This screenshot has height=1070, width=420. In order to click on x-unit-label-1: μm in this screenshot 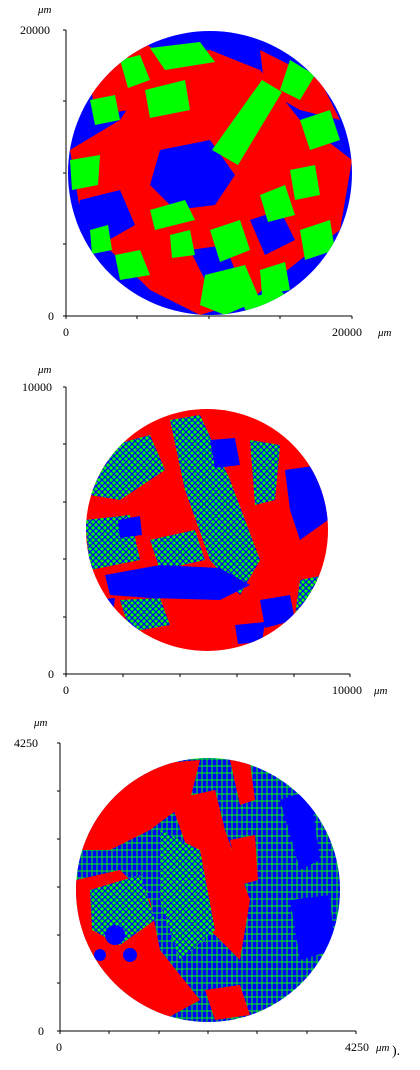, I will do `click(384, 333)`.